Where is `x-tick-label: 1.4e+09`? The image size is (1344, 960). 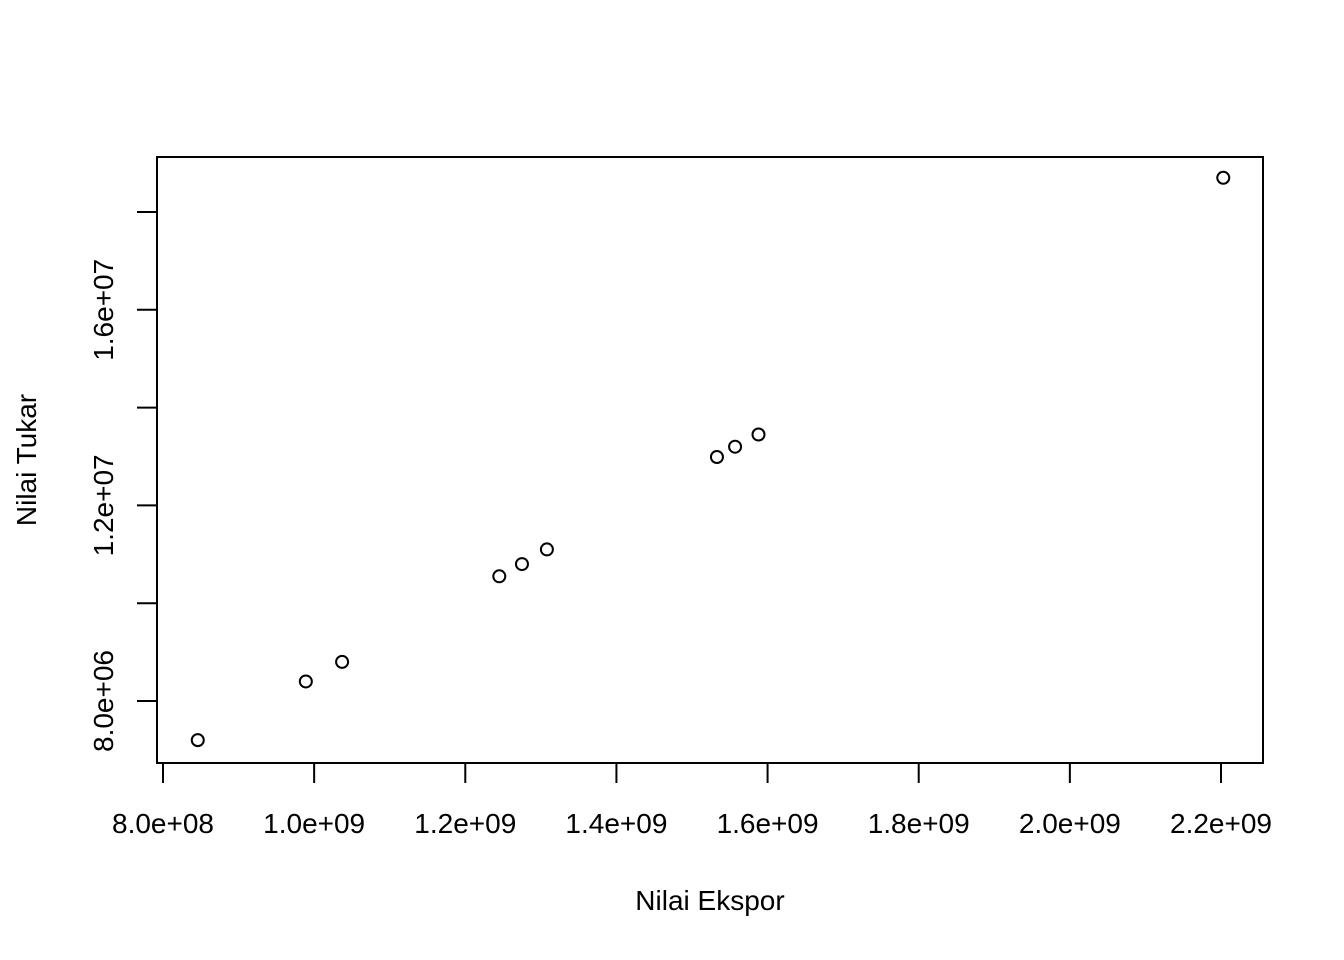 x-tick-label: 1.4e+09 is located at coordinates (616, 823).